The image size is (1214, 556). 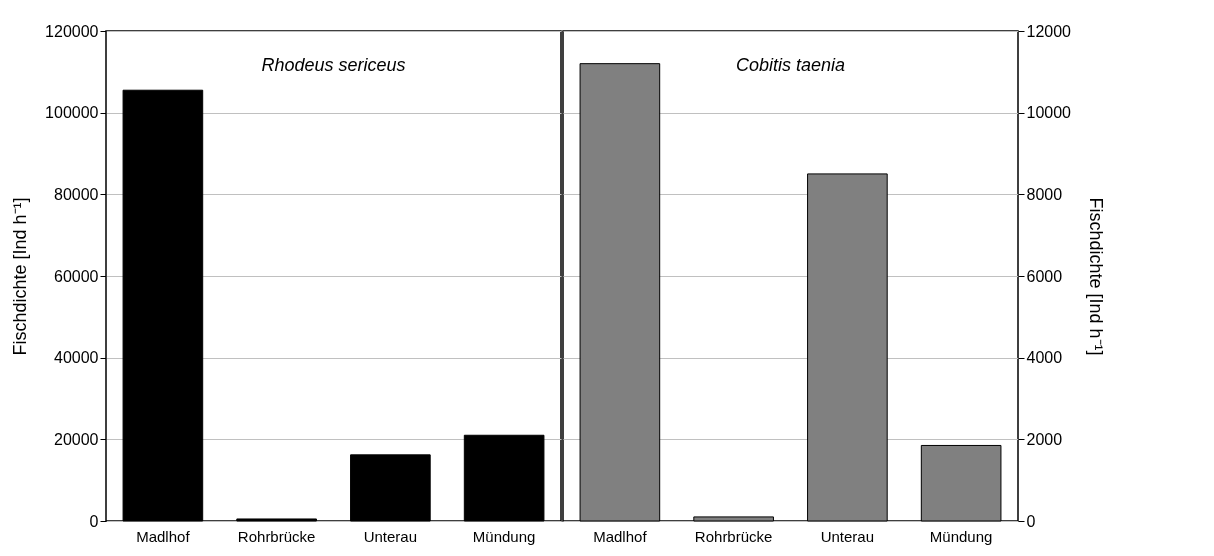 What do you see at coordinates (790, 65) in the screenshot?
I see `text: Cobitis taenia` at bounding box center [790, 65].